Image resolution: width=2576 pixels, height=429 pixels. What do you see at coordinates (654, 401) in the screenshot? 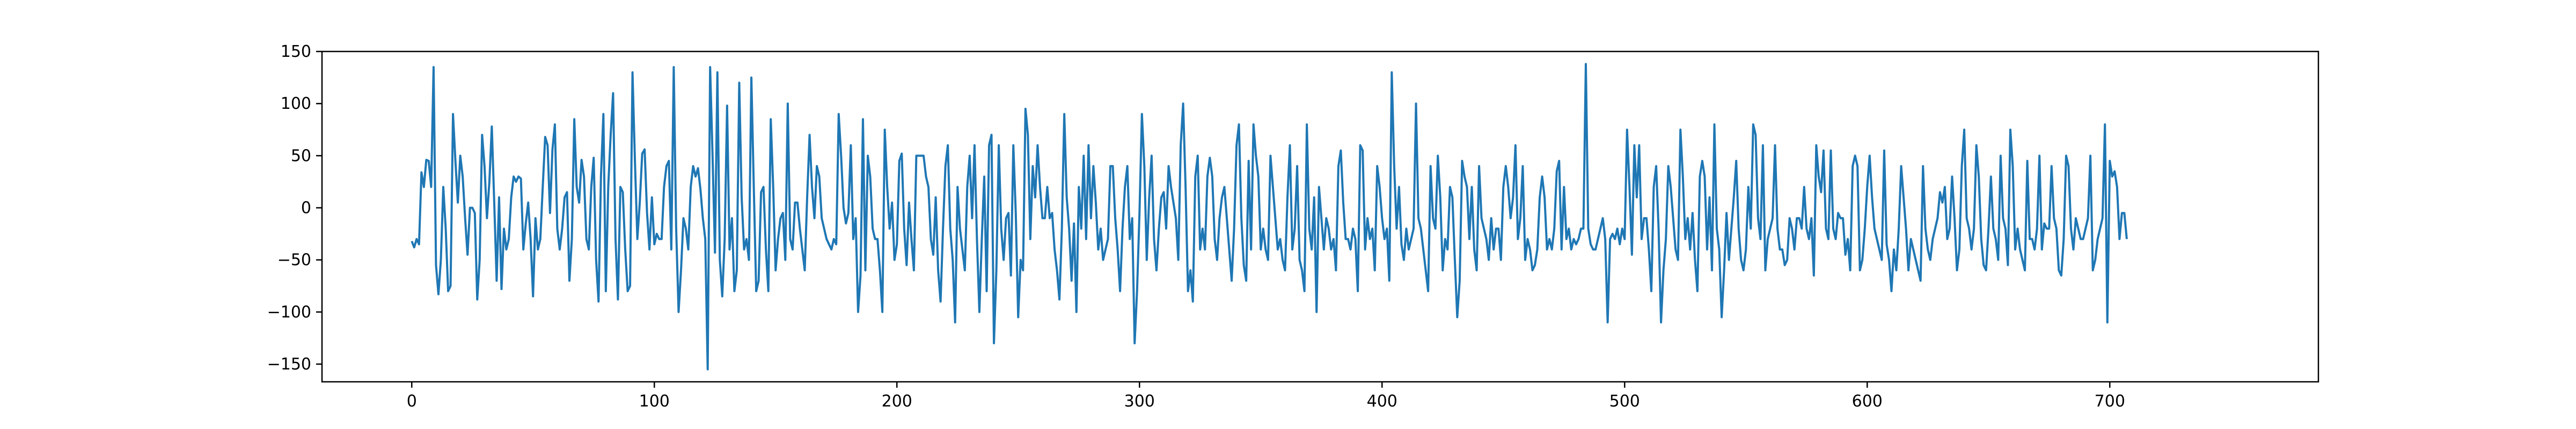
I see `x-tick-label: 100` at bounding box center [654, 401].